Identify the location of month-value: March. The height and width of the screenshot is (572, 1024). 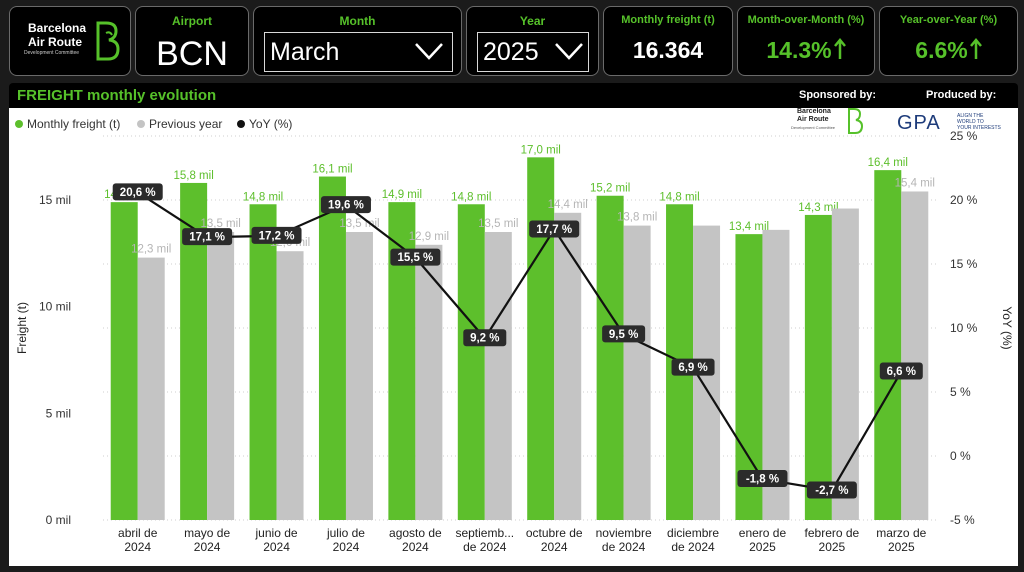
(305, 52).